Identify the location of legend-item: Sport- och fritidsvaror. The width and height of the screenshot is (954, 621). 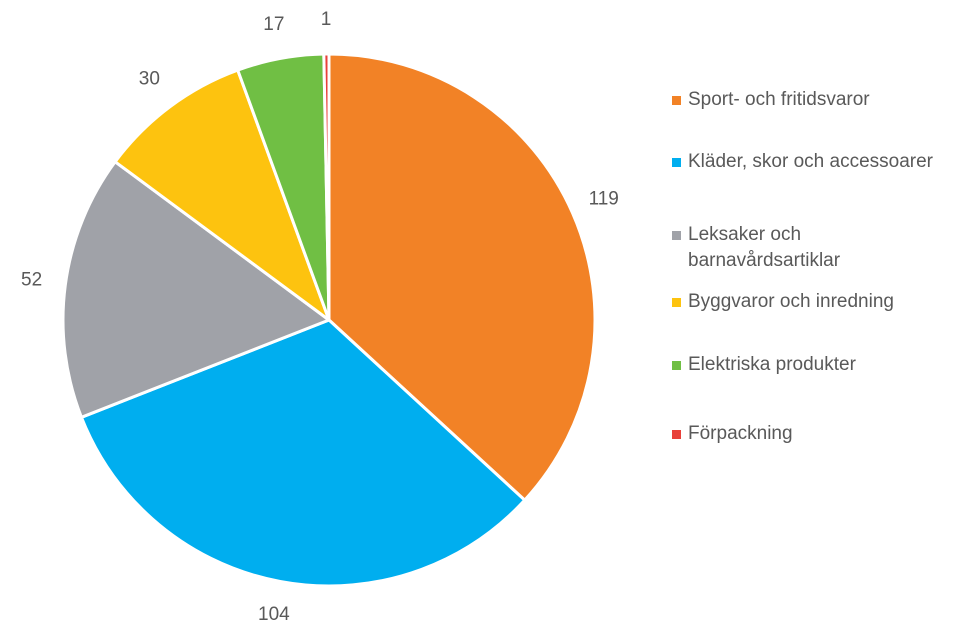
(813, 100).